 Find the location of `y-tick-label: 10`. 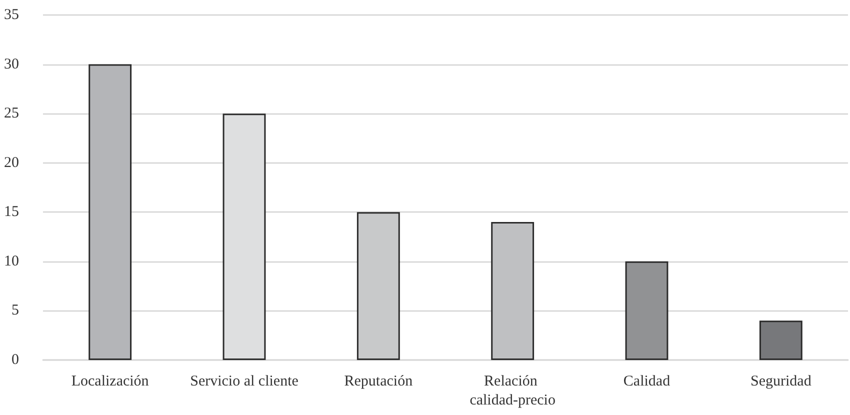

y-tick-label: 10 is located at coordinates (11, 261).